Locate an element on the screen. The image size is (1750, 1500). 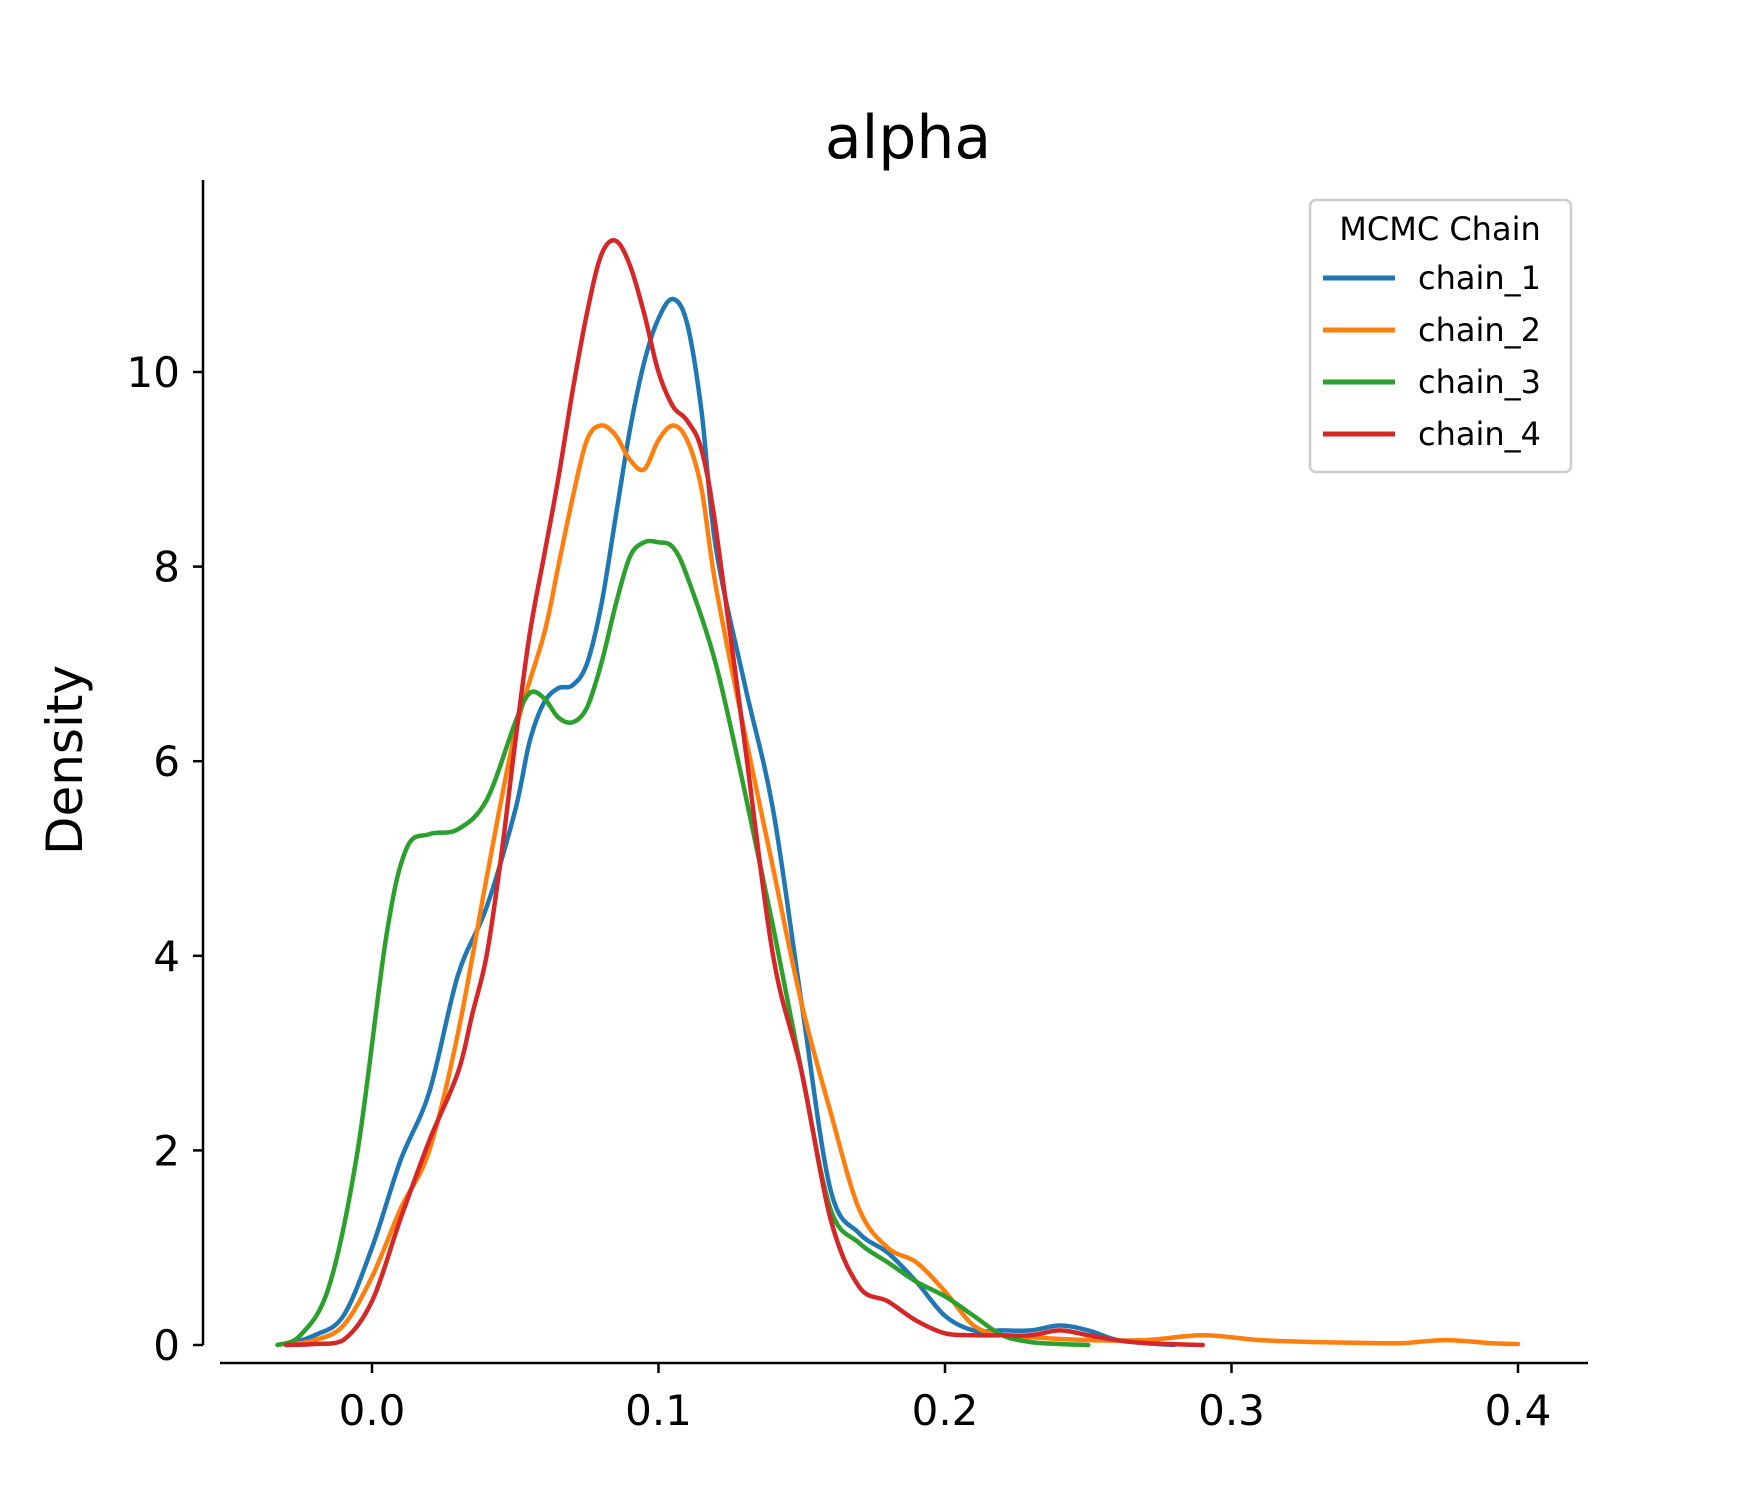
legend-title: MCMC Chain is located at coordinates (1439, 229).